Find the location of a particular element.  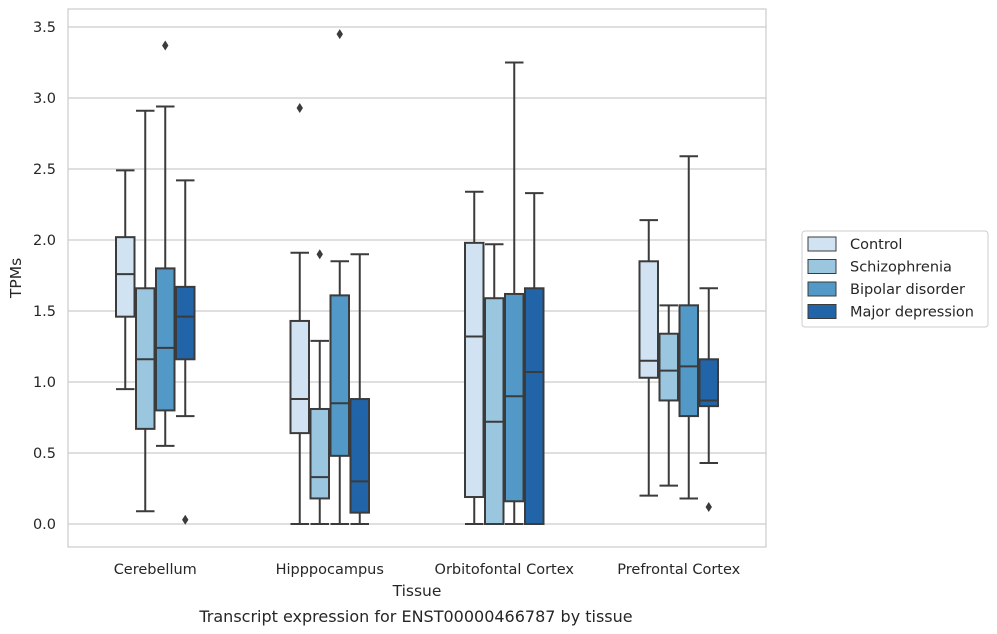

legend-label: Control is located at coordinates (876, 245).